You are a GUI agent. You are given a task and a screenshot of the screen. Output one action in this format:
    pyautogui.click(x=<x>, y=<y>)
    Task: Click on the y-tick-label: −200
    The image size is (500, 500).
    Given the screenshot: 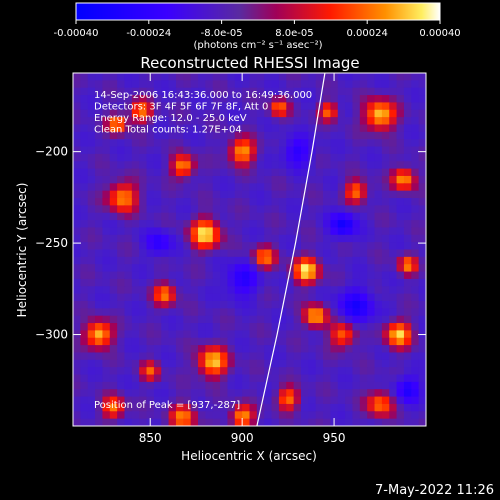 What is the action you would take?
    pyautogui.click(x=51, y=152)
    